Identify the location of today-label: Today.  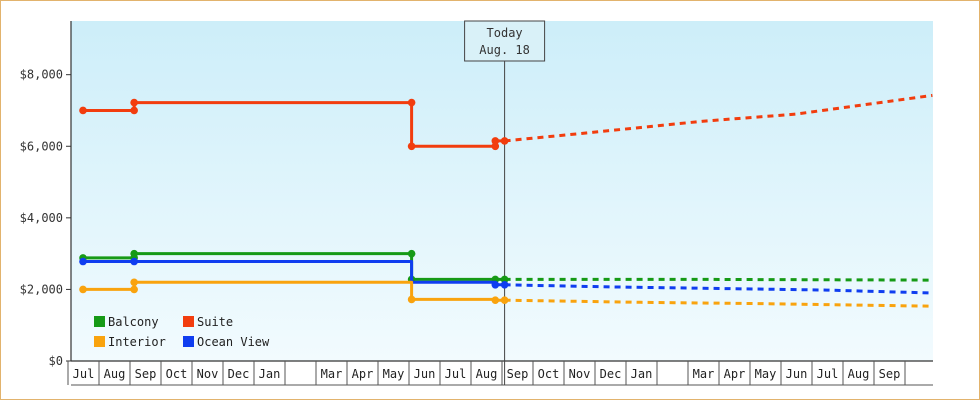
(505, 33).